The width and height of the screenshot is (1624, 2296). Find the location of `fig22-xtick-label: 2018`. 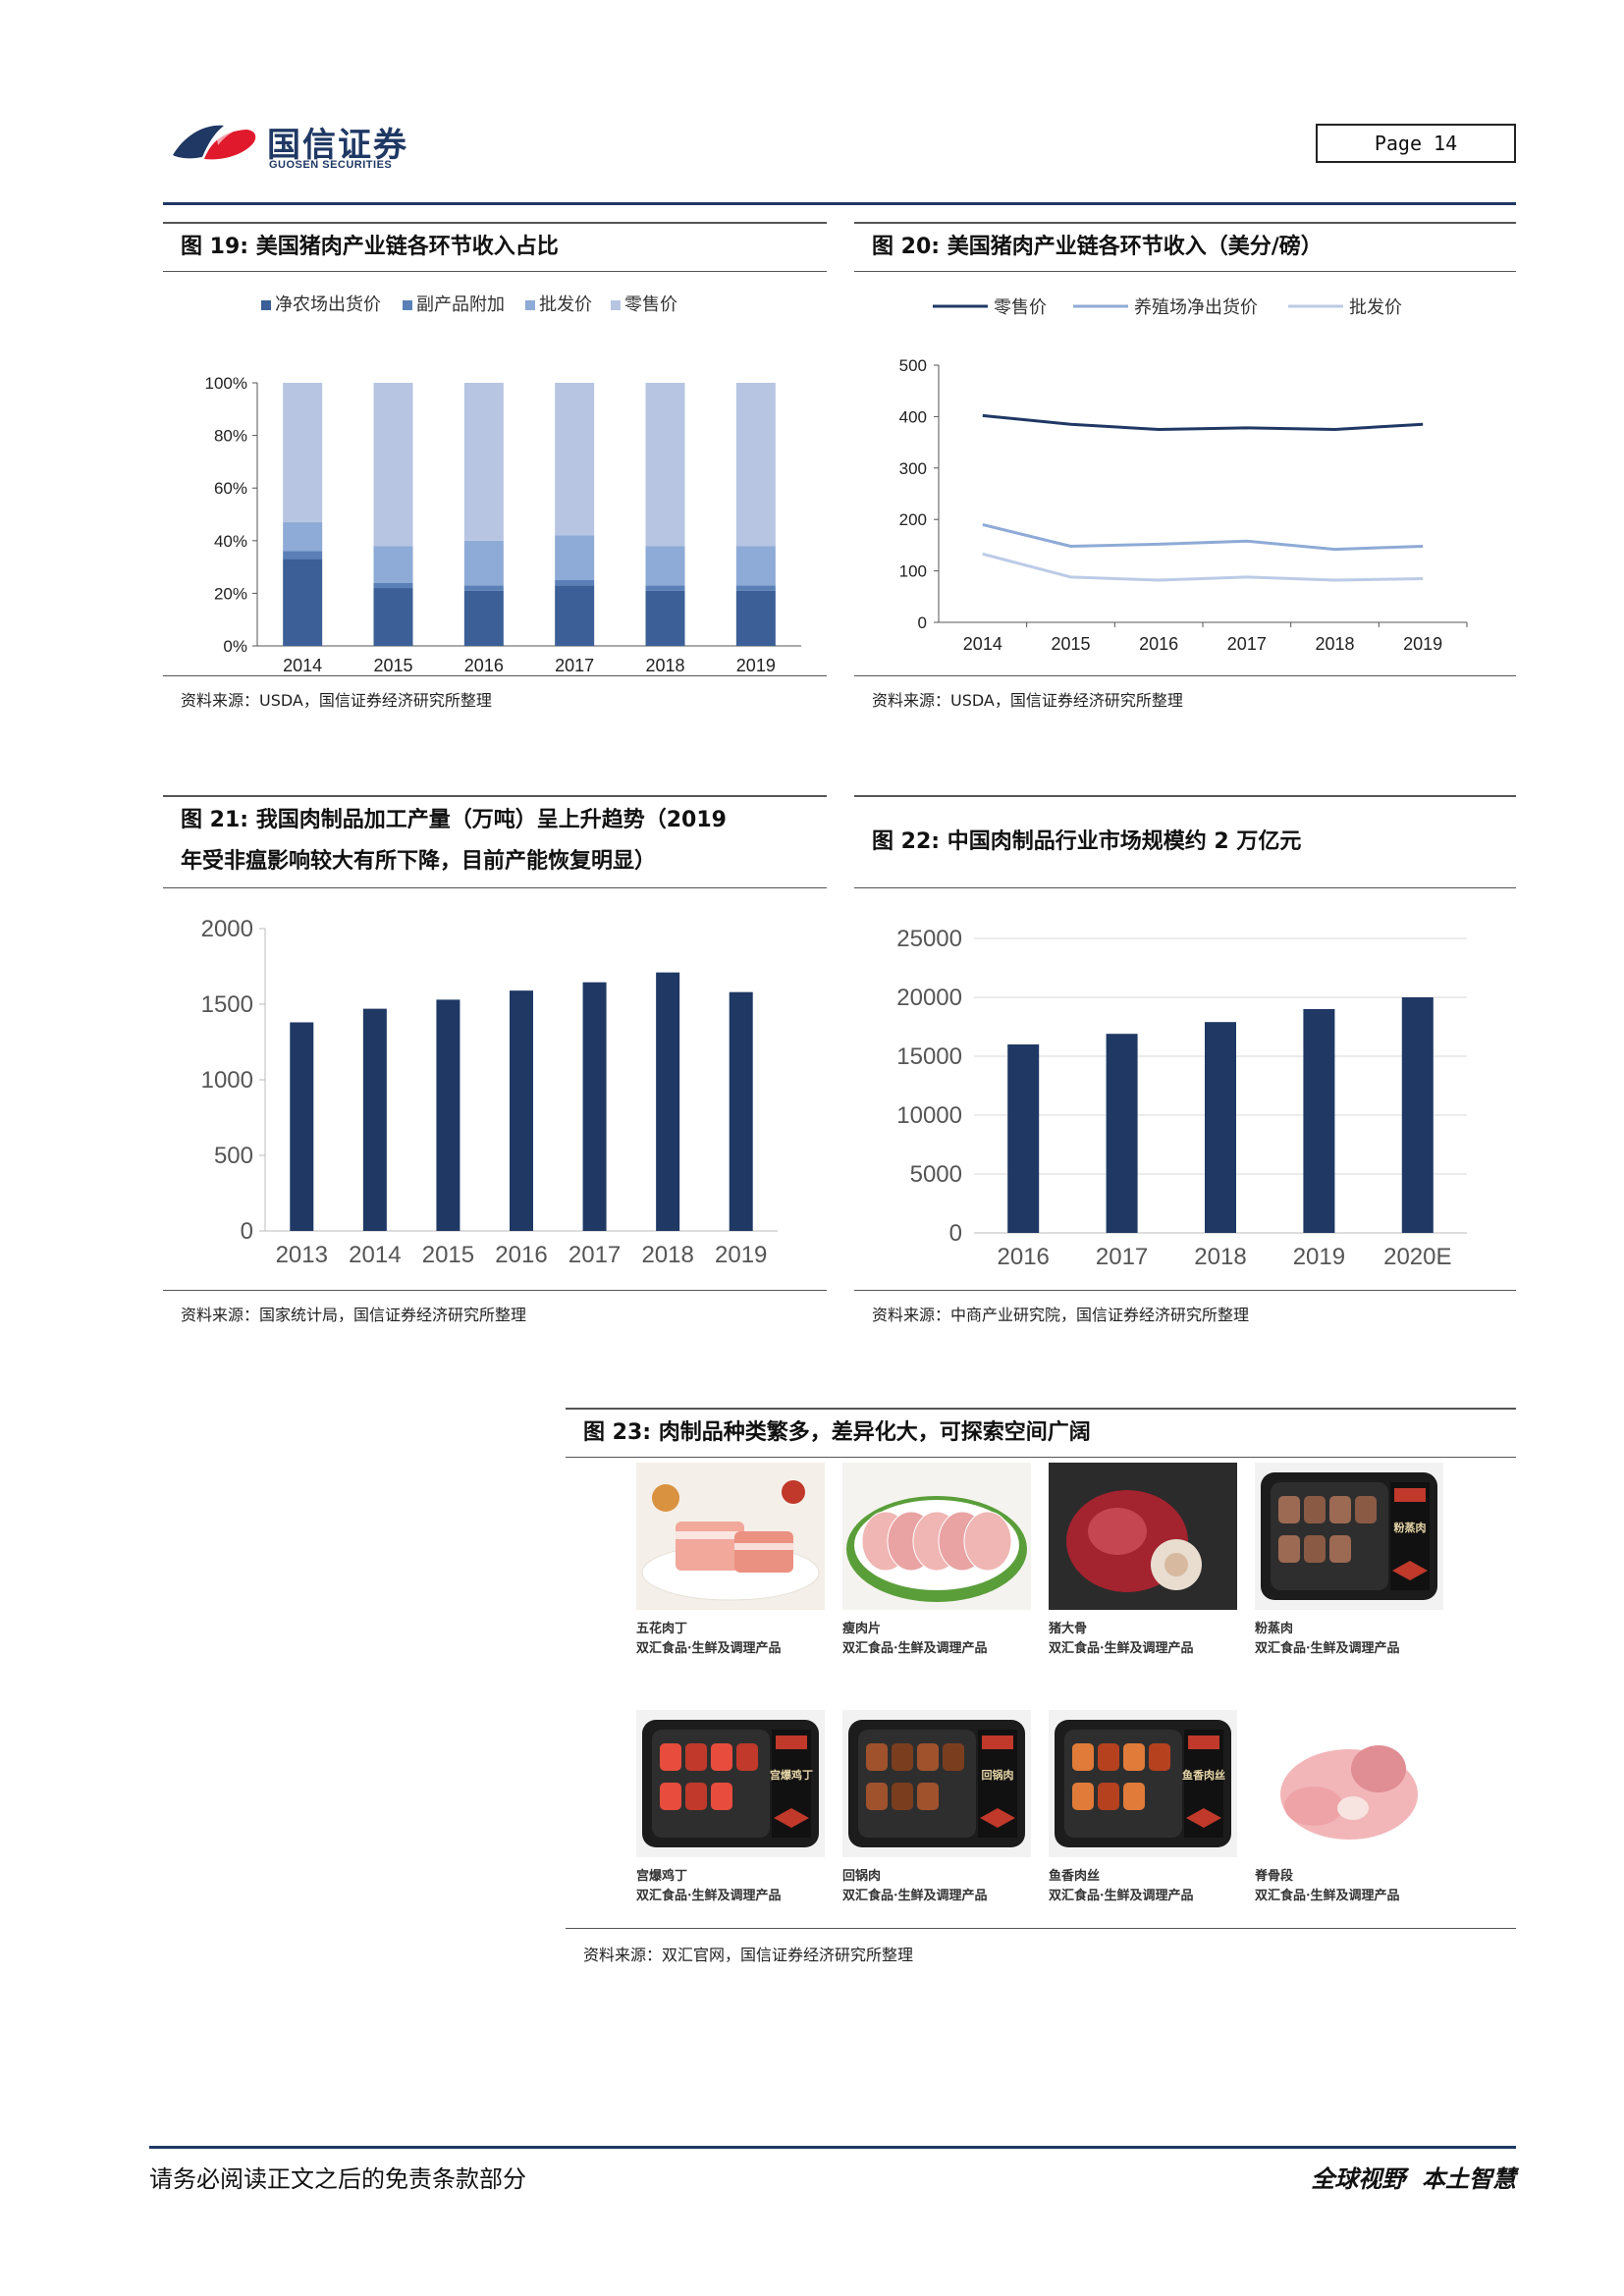

fig22-xtick-label: 2018 is located at coordinates (1220, 1257).